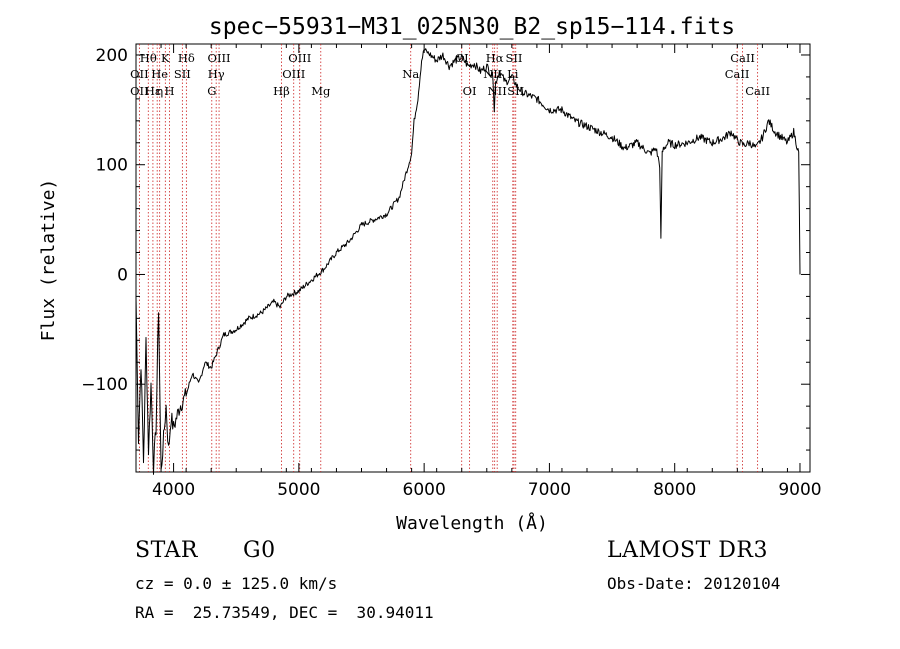 This screenshot has width=900, height=649. I want to click on y-tick-label: 0, so click(122, 275).